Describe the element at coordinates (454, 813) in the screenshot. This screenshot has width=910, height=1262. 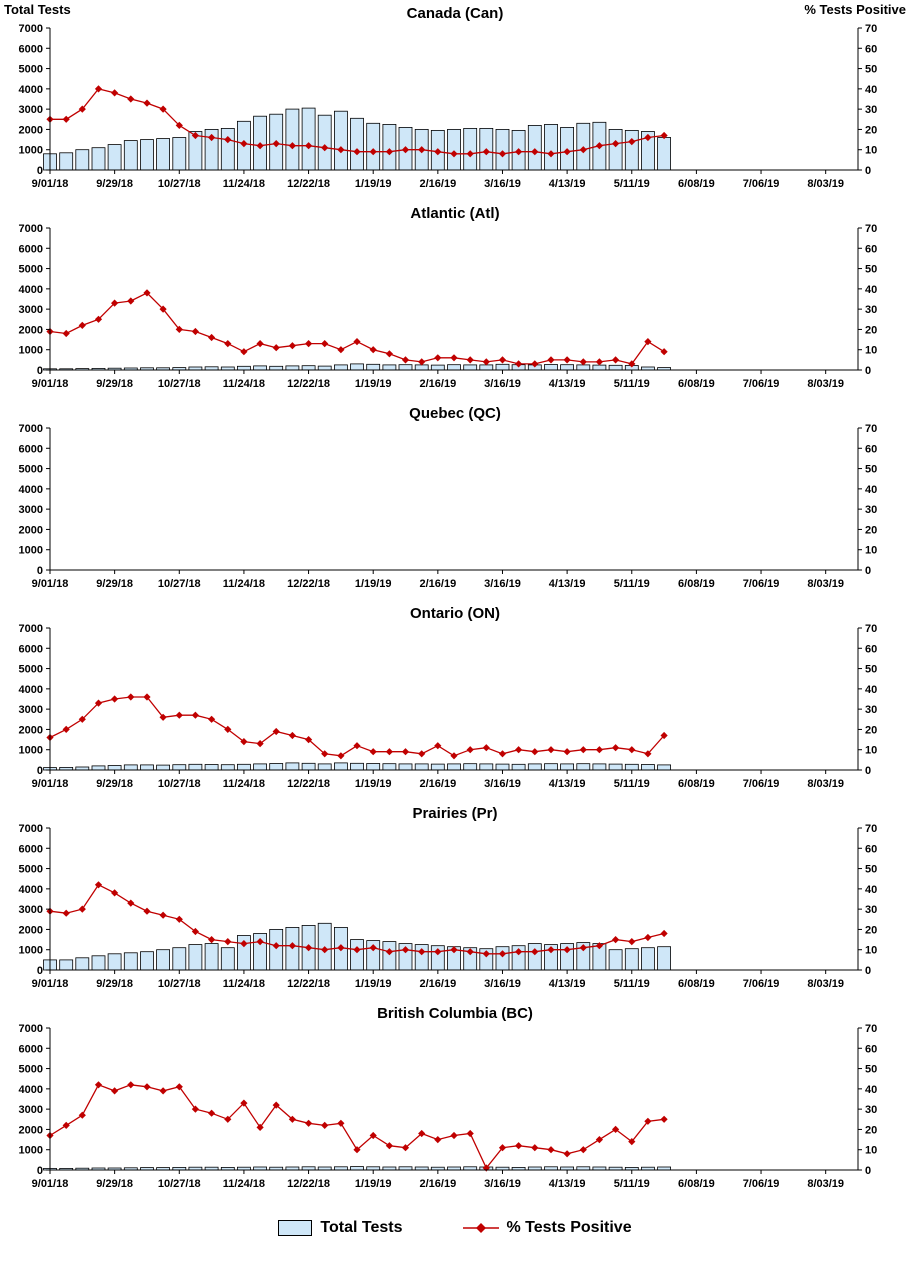
I see `svg-text: Prairies (Pr)` at that location.